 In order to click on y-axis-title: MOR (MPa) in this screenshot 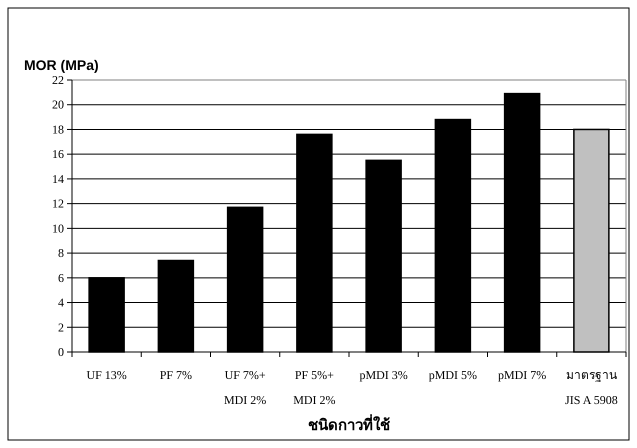, I will do `click(61, 65)`.